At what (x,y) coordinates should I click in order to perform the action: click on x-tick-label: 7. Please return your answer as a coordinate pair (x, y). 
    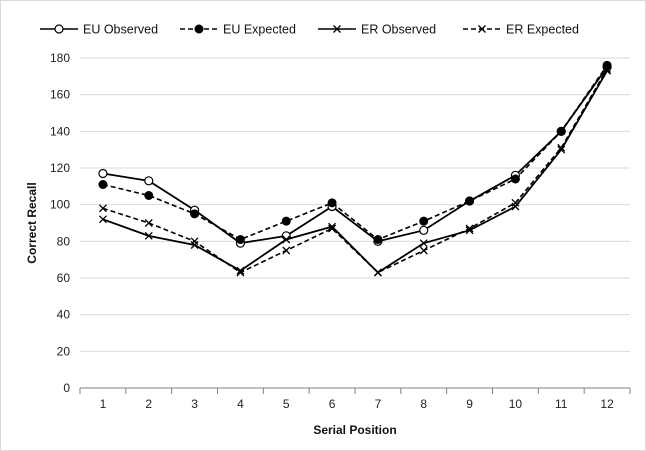
    Looking at the image, I should click on (378, 404).